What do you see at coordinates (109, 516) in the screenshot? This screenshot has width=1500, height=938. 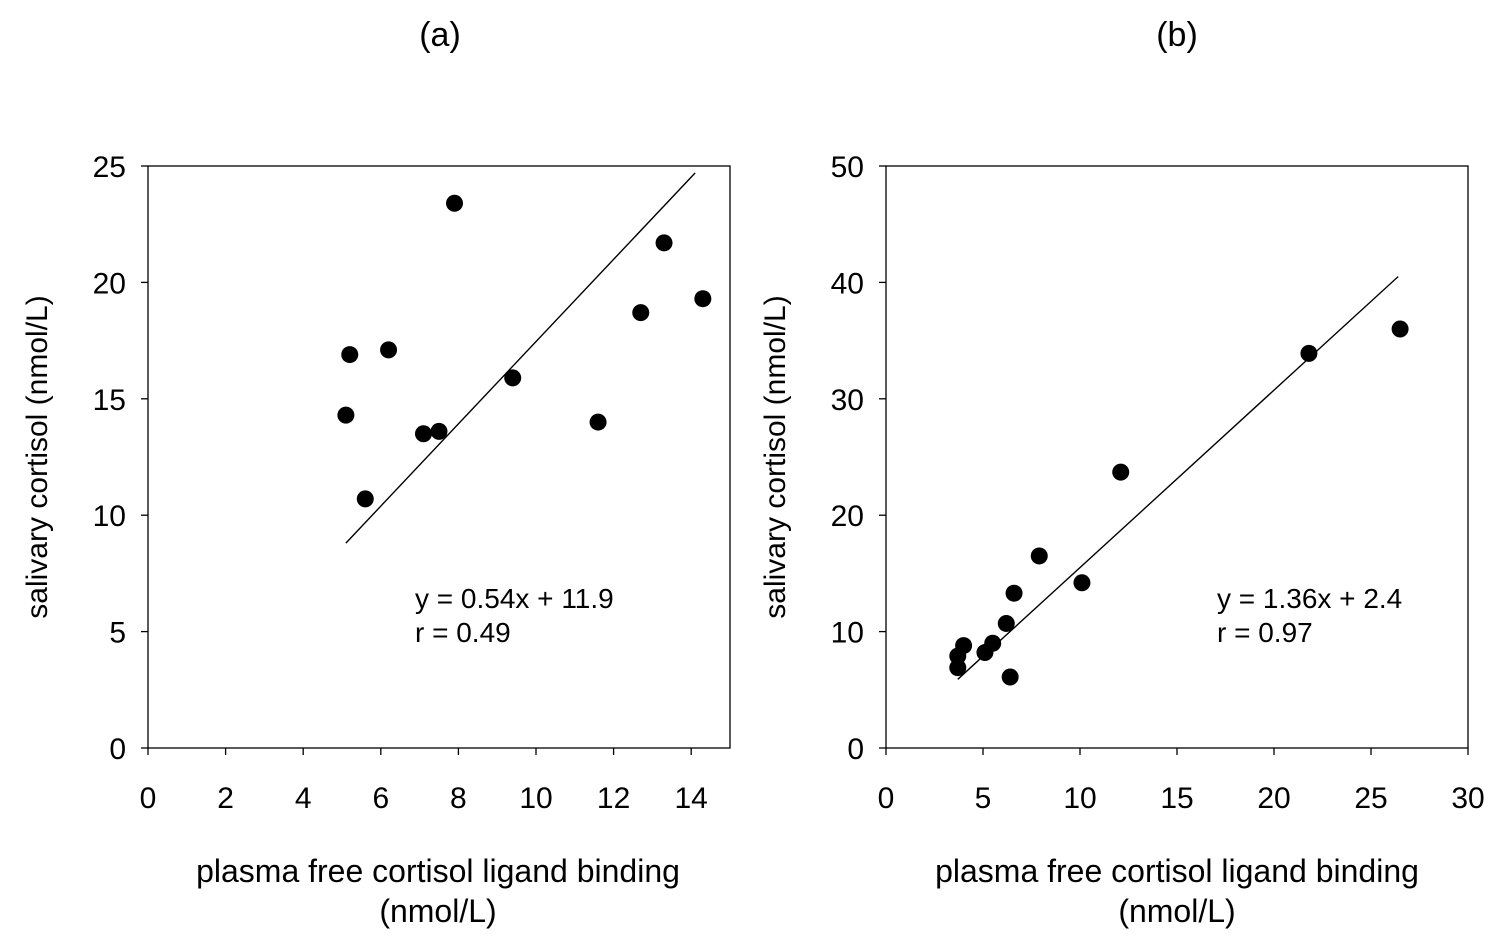 I see `panel-a-y-tick-label: 10` at bounding box center [109, 516].